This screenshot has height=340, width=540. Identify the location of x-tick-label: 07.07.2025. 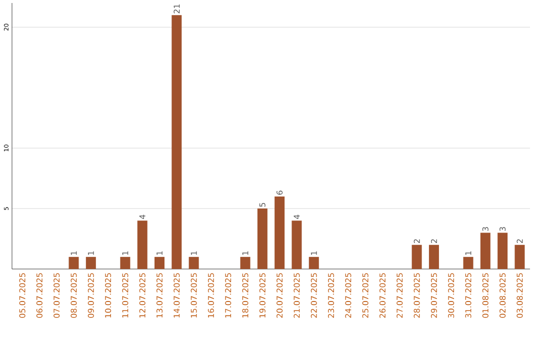
(57, 295).